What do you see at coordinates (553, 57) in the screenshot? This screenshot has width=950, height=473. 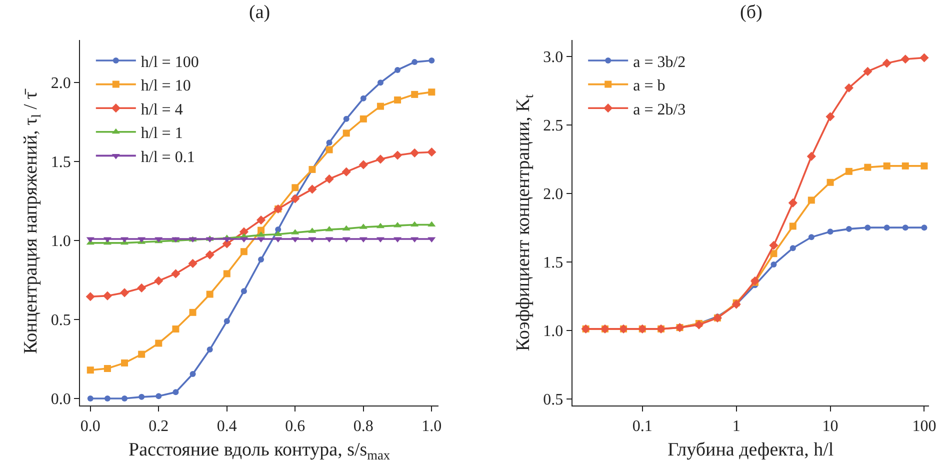 I see `y-tick-label: 3.0` at bounding box center [553, 57].